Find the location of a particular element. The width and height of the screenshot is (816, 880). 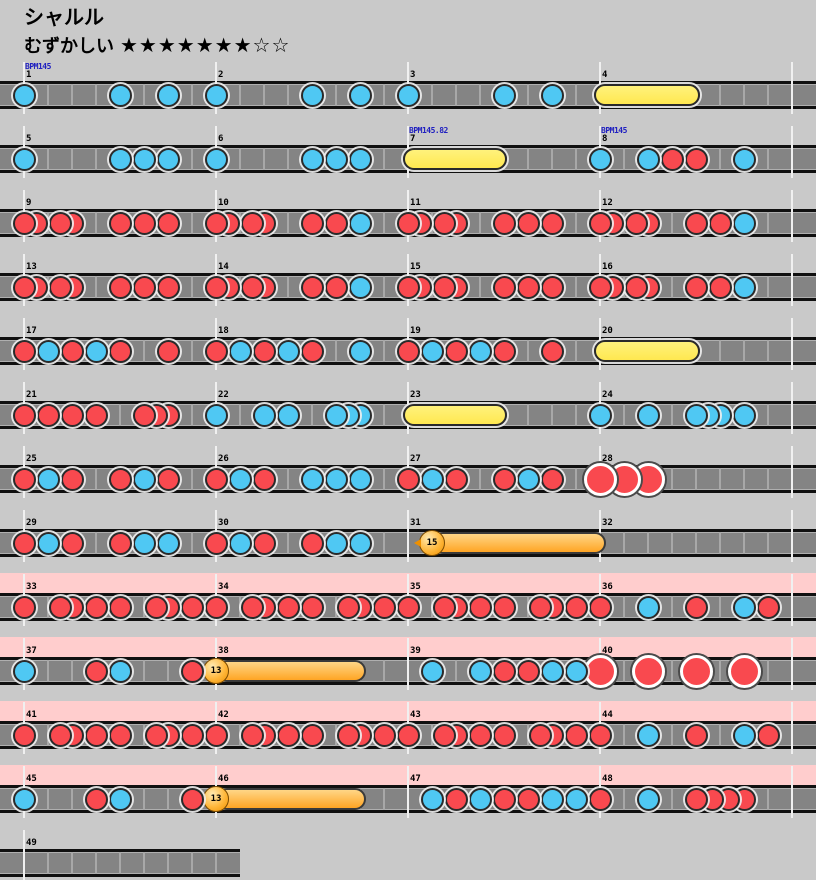

measure-number: 20 is located at coordinates (607, 331).